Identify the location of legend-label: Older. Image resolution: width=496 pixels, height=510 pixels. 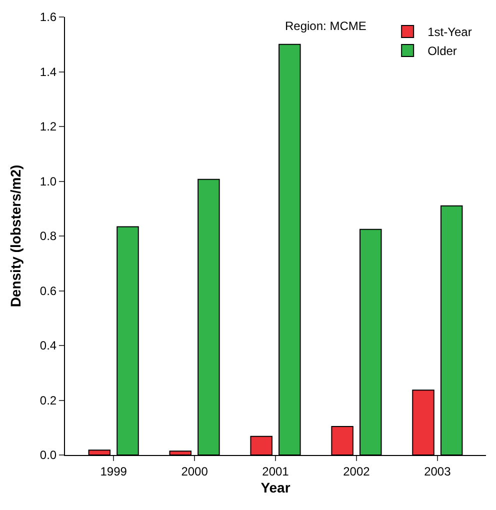
(442, 51).